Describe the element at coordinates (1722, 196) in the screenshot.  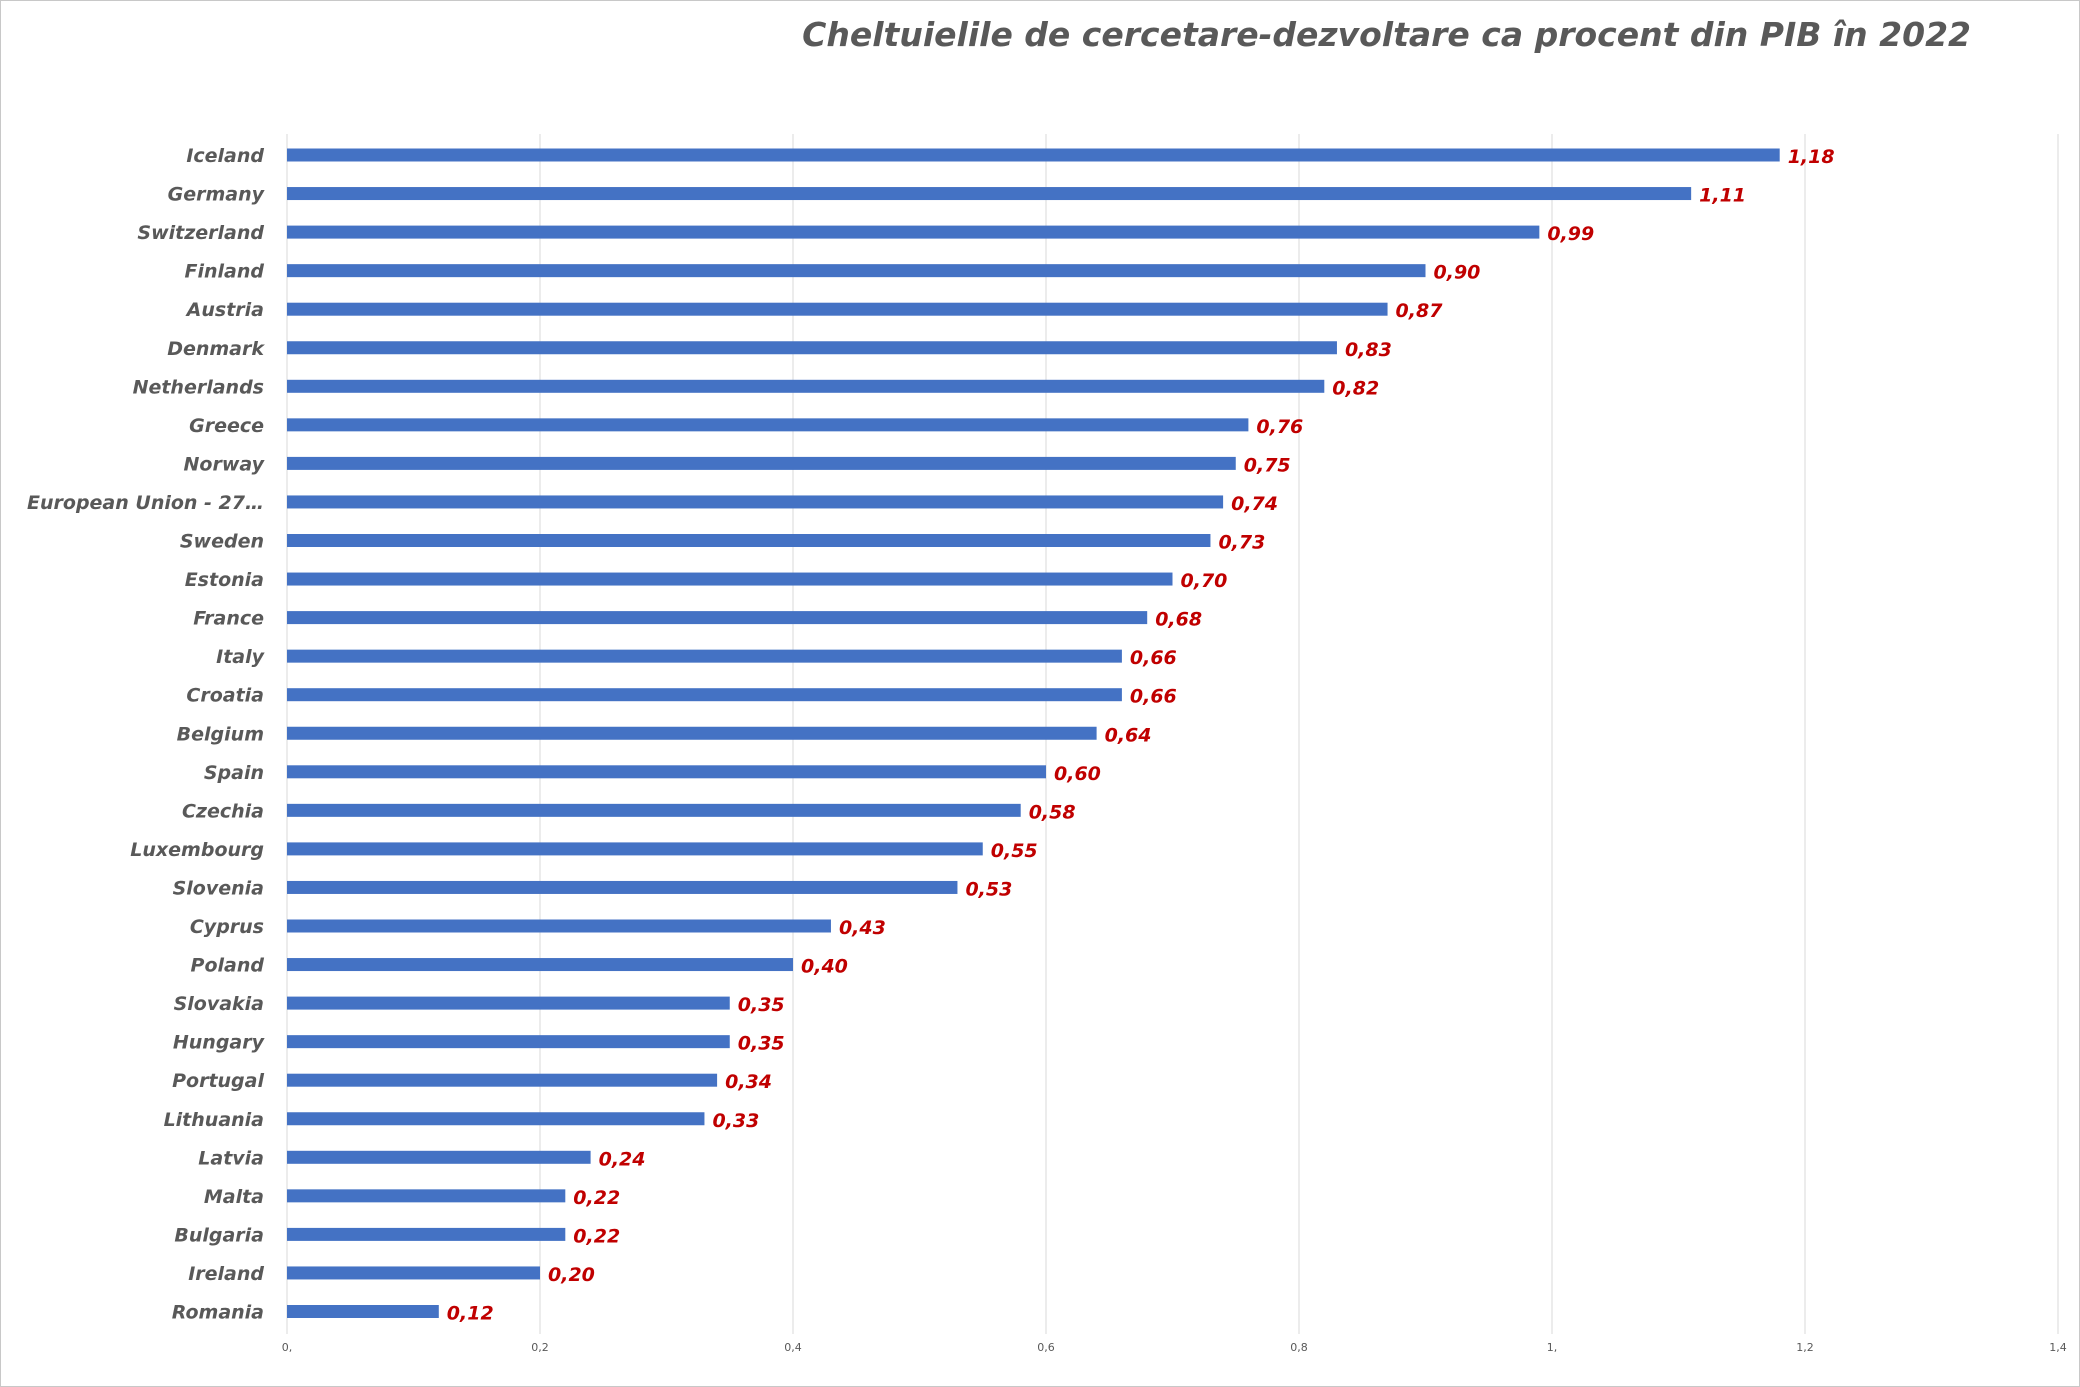
I see `data-label: 1,11` at that location.